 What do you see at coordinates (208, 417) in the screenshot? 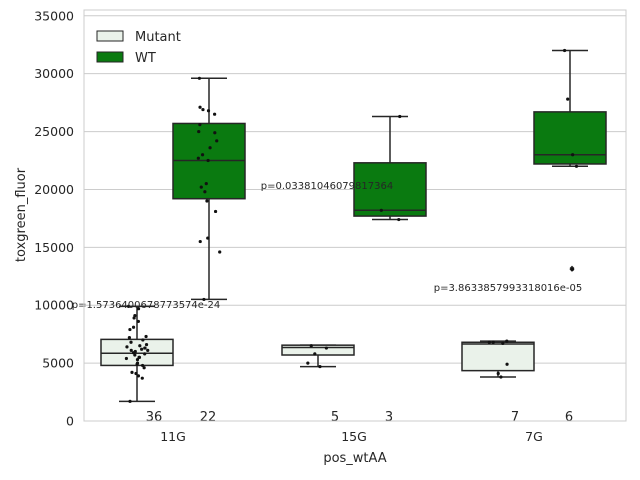
I see `sample-count: 22` at bounding box center [208, 417].